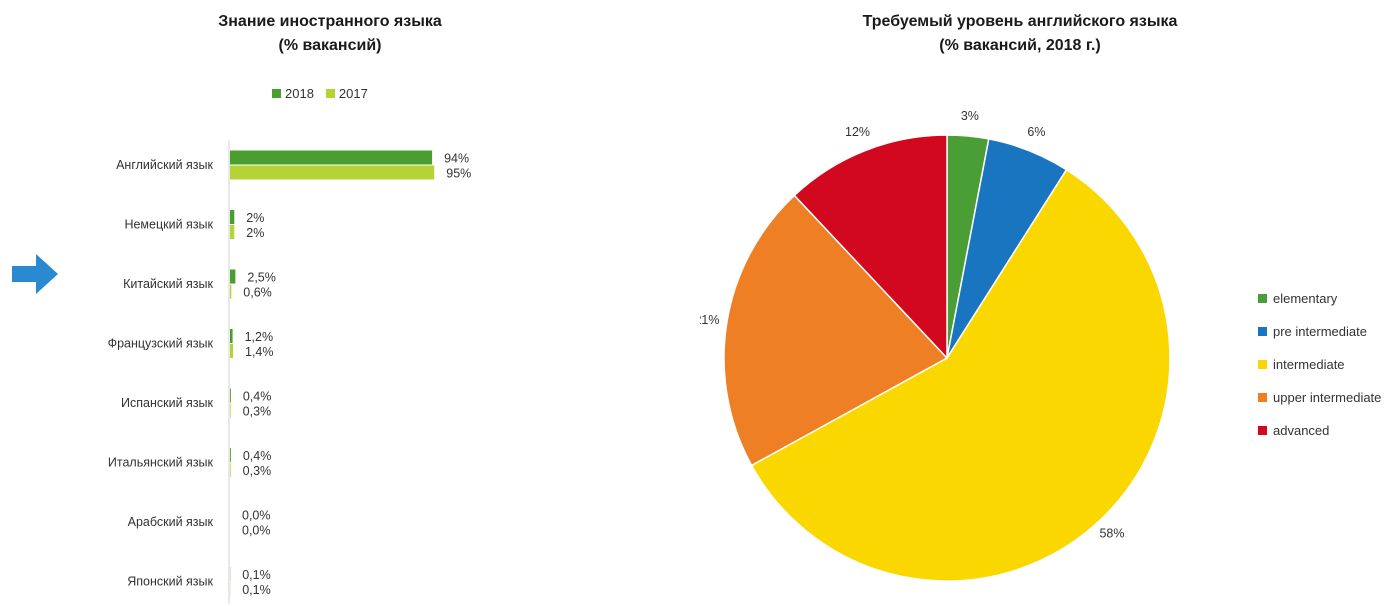  Describe the element at coordinates (330, 34) in the screenshot. I see `bar-chart-title: Знание иностранного языка (% вакансий)` at that location.